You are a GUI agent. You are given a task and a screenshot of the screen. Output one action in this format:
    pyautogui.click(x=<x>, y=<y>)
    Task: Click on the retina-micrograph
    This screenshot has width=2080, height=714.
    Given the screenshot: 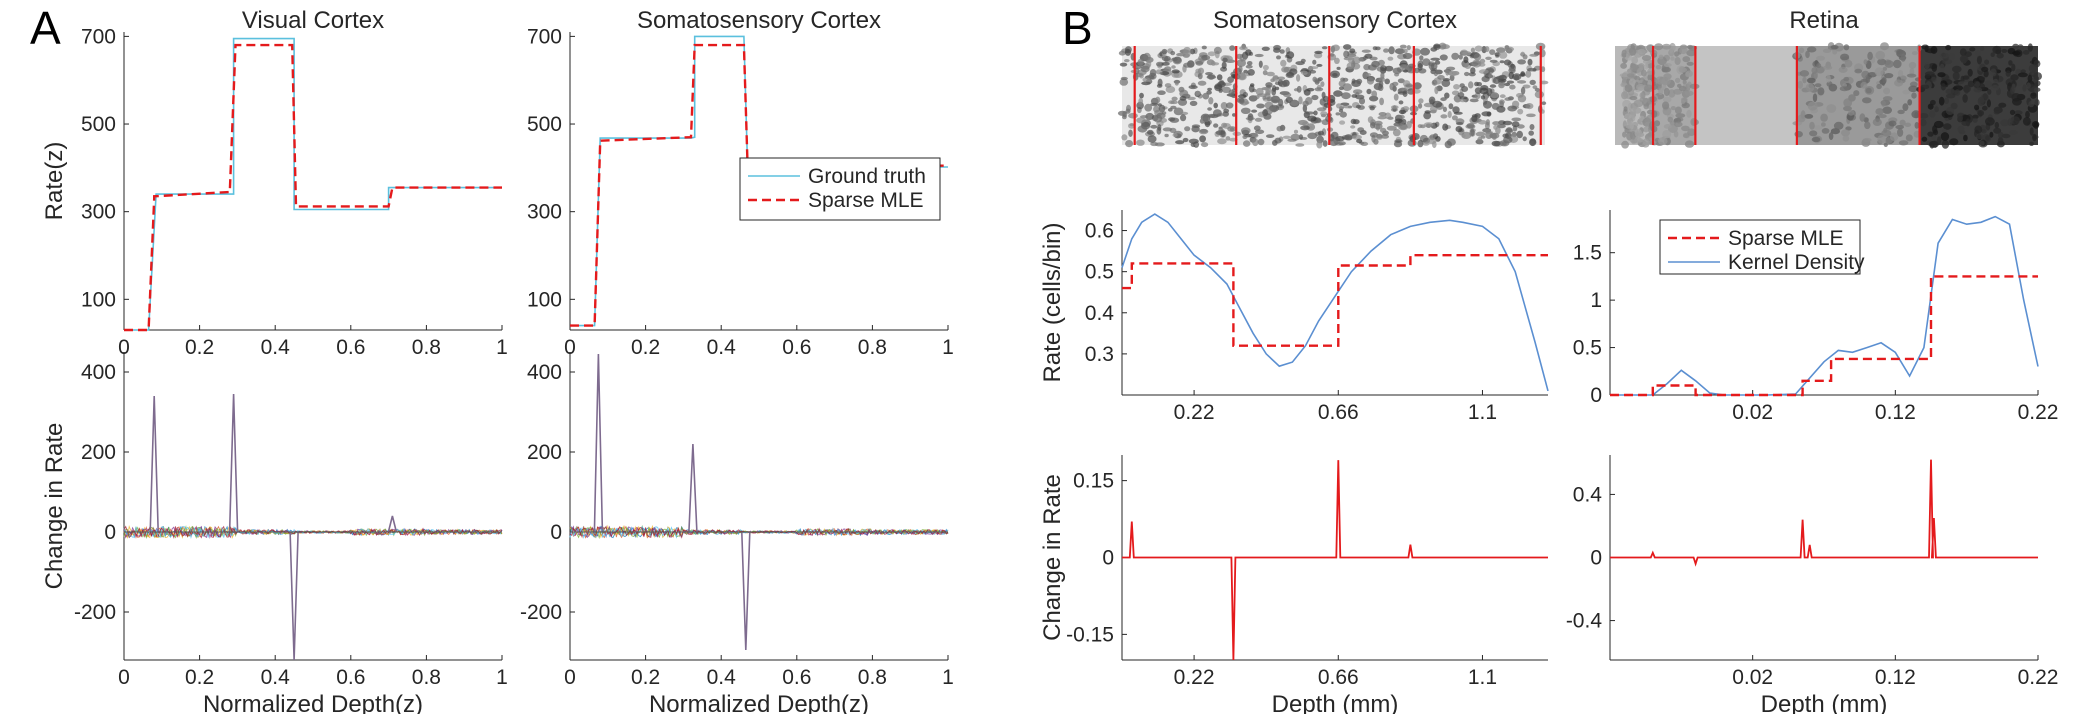 What is the action you would take?
    pyautogui.click(x=1828, y=95)
    